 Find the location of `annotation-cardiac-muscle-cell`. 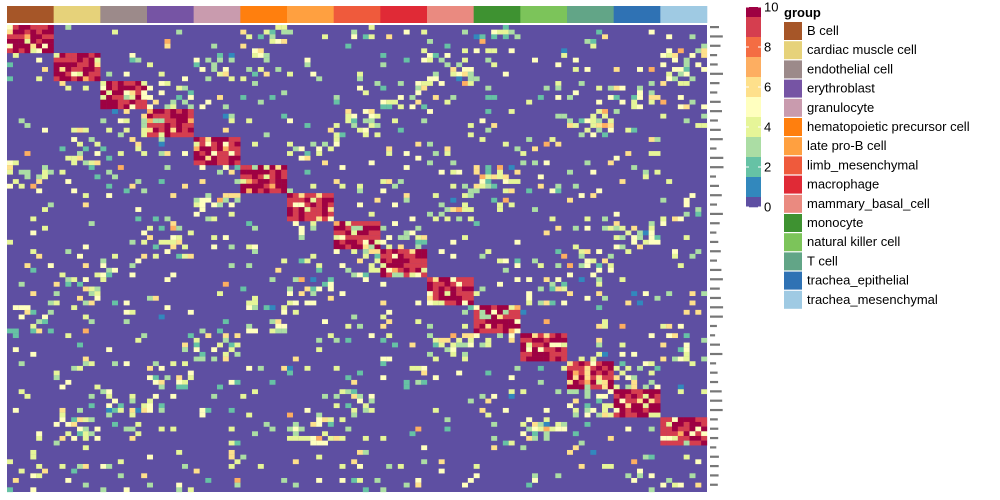

annotation-cardiac-muscle-cell is located at coordinates (77, 14).